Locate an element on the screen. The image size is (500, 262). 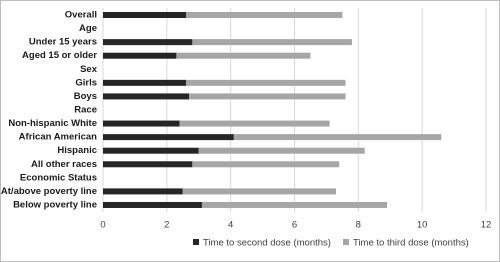
legend-label: Time to second dose (months) is located at coordinates (267, 243).